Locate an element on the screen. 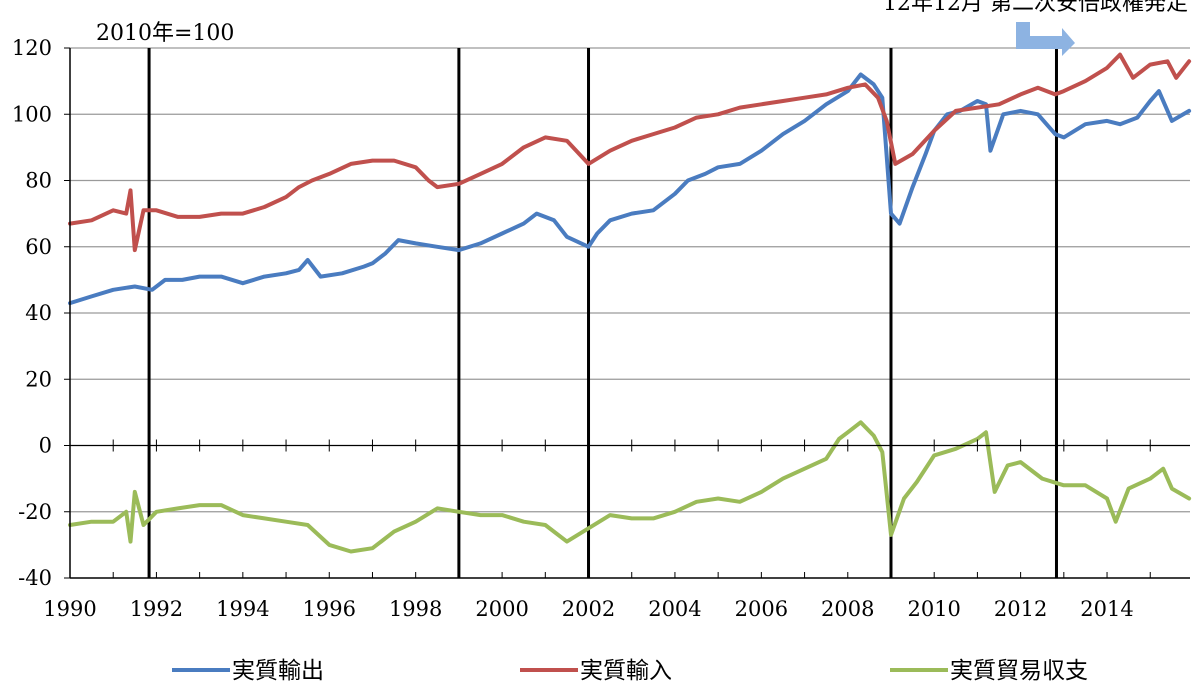  x-tick-label: 2014 is located at coordinates (1106, 609).